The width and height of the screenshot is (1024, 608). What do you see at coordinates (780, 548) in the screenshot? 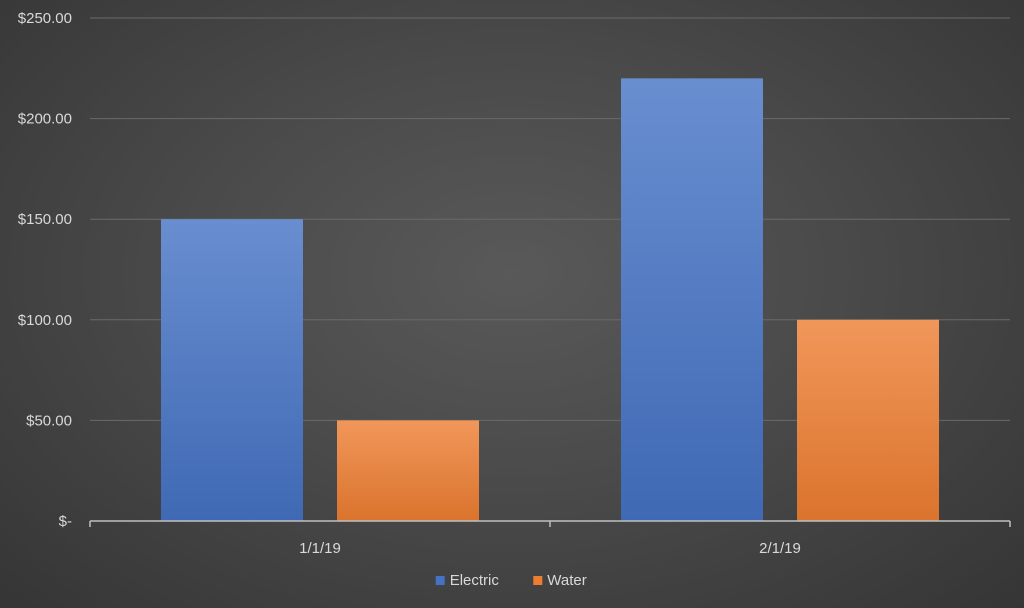
I see `x-category-label: 2/1/19` at bounding box center [780, 548].